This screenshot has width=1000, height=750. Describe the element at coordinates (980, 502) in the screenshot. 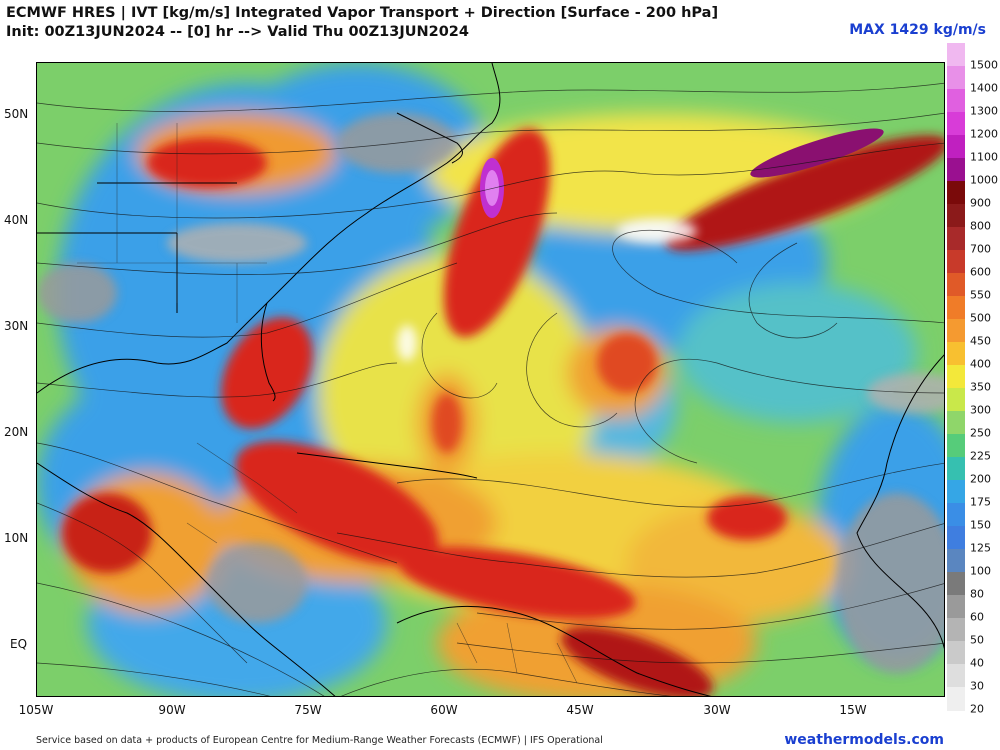

I see `colorbar-label: 175` at that location.